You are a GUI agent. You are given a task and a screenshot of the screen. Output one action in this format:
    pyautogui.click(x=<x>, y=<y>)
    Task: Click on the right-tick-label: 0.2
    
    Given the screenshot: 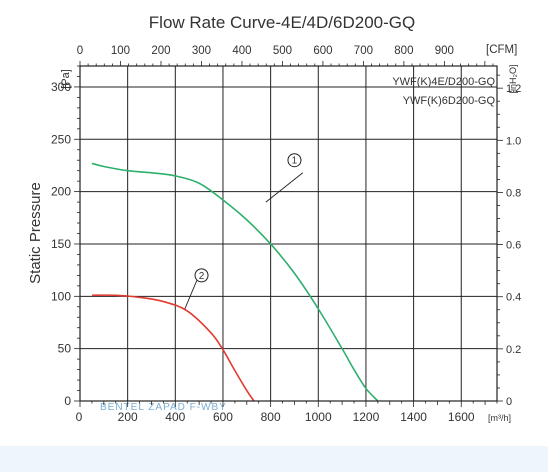 What is the action you would take?
    pyautogui.click(x=513, y=350)
    